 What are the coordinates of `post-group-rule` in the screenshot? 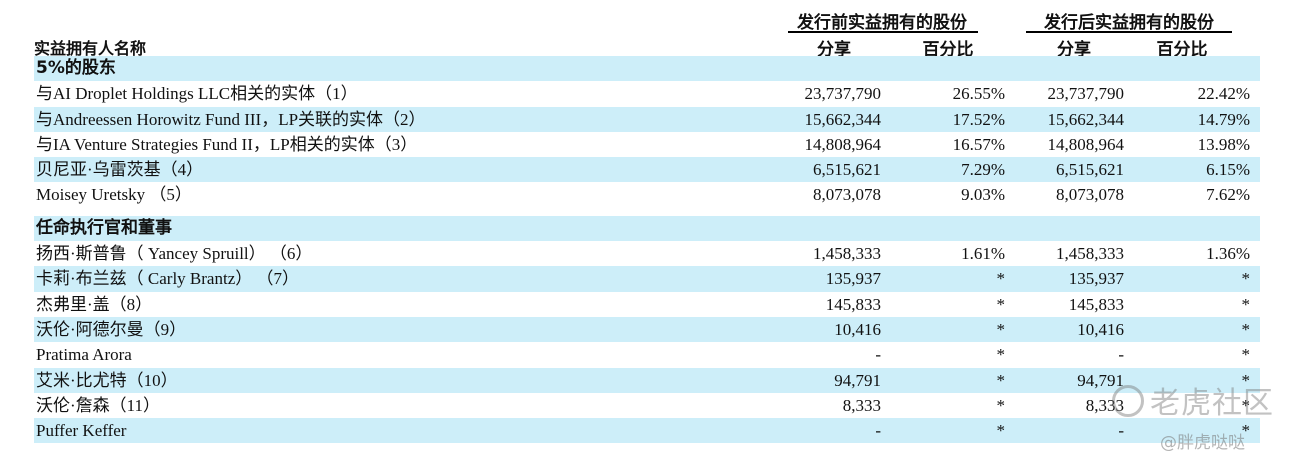 It's located at (1129, 32).